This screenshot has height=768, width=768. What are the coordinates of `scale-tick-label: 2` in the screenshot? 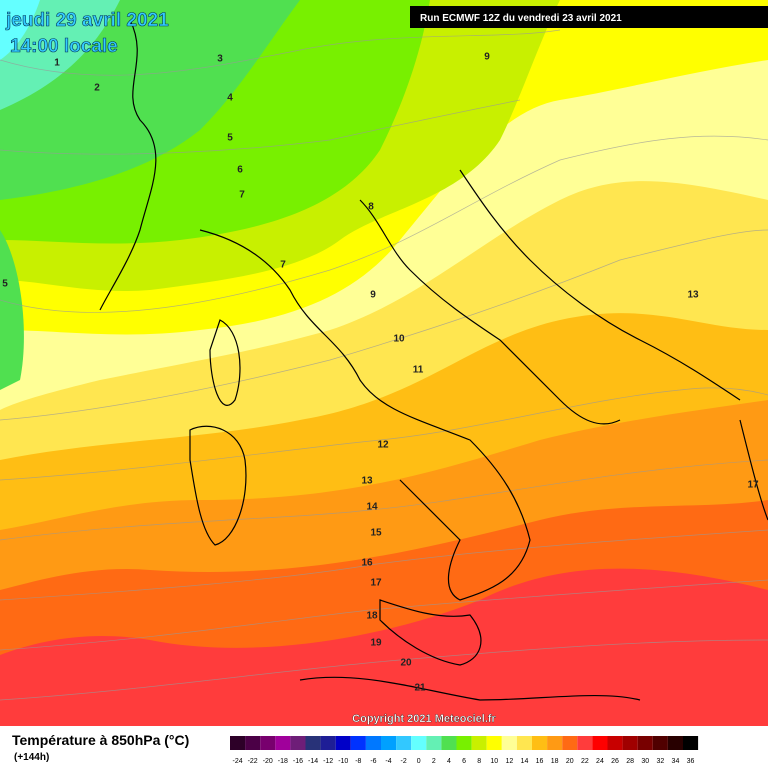 It's located at (434, 761).